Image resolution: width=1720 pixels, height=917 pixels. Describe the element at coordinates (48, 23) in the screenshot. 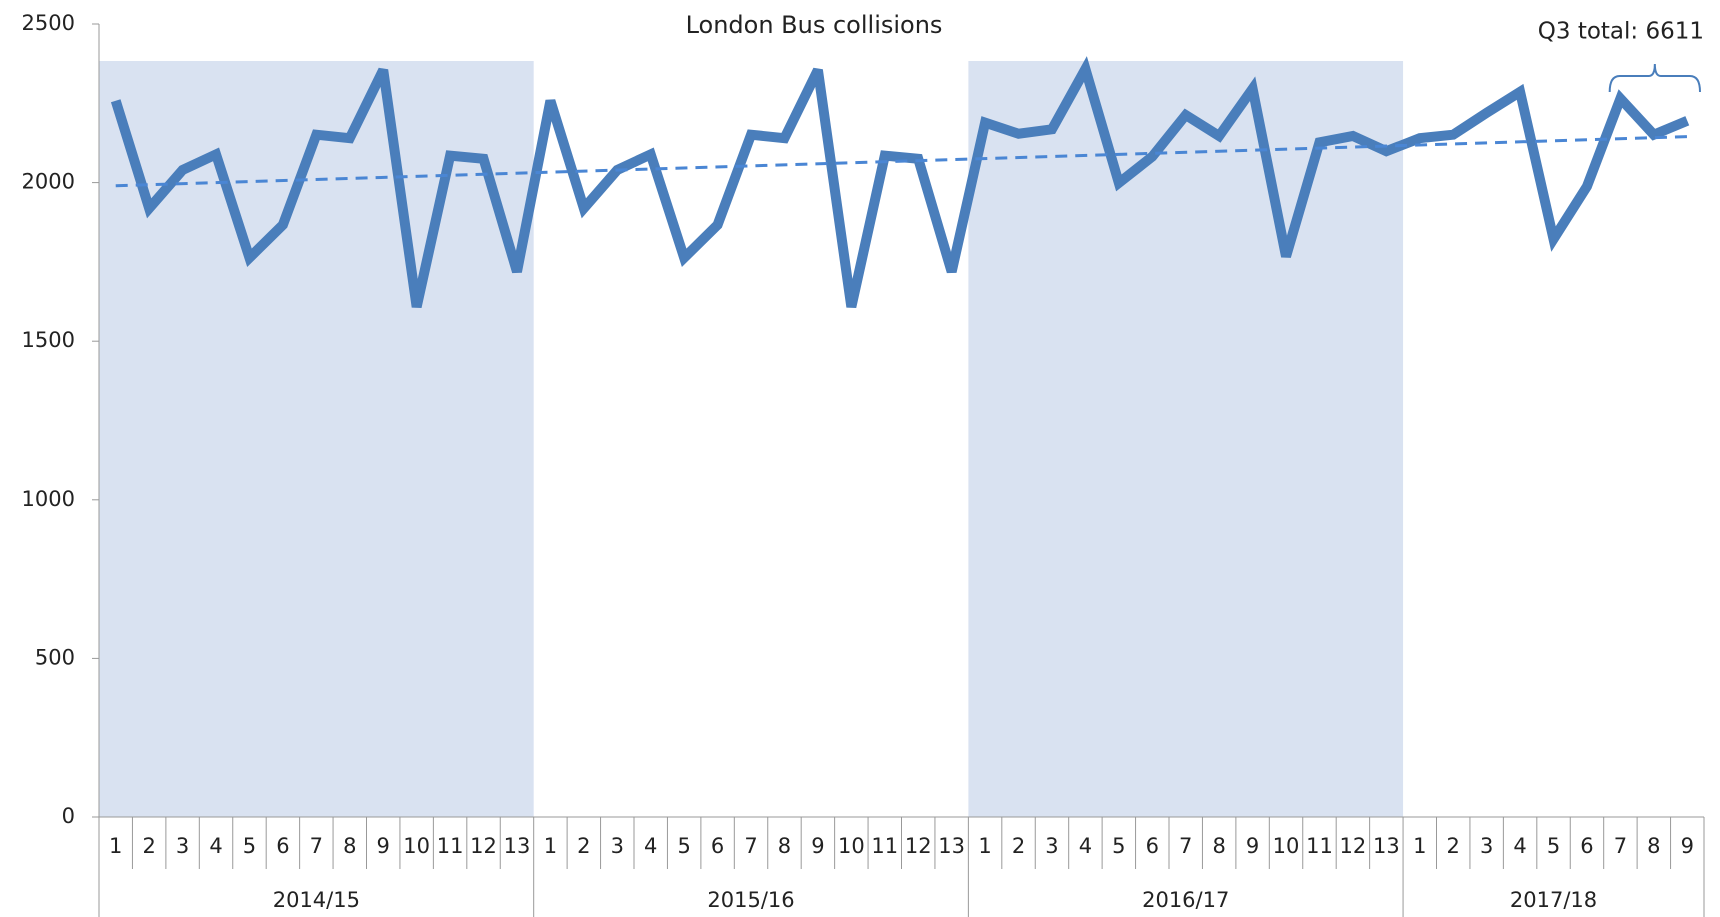

I see `y-tick-label: 2500` at that location.